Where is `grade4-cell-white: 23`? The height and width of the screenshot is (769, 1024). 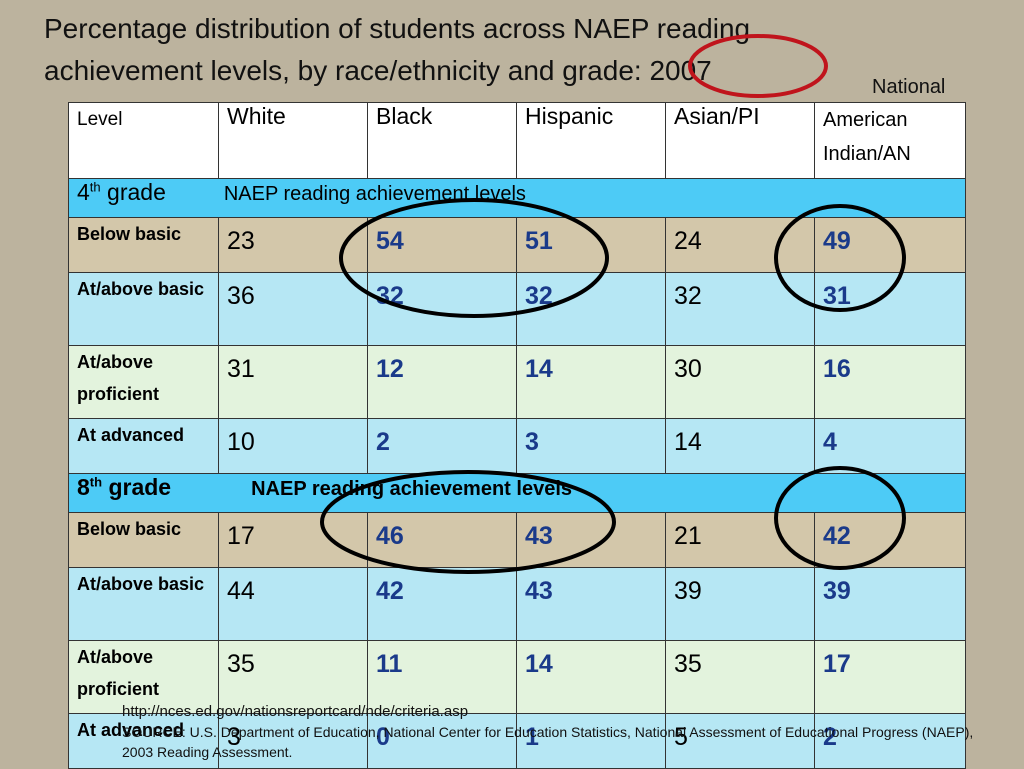
grade4-cell-white: 23 is located at coordinates (293, 245).